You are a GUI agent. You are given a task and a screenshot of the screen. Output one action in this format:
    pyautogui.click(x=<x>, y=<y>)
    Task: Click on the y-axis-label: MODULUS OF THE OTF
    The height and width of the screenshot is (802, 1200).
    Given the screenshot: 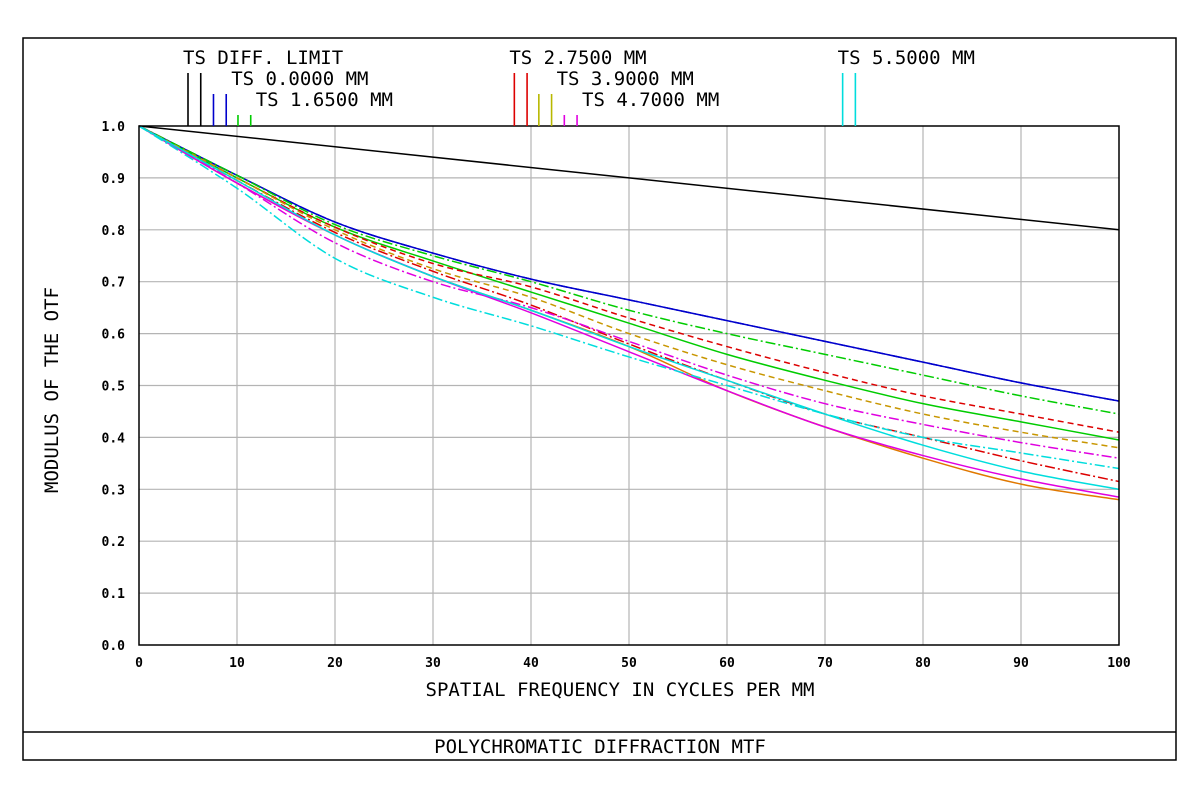 What is the action you would take?
    pyautogui.click(x=52, y=390)
    